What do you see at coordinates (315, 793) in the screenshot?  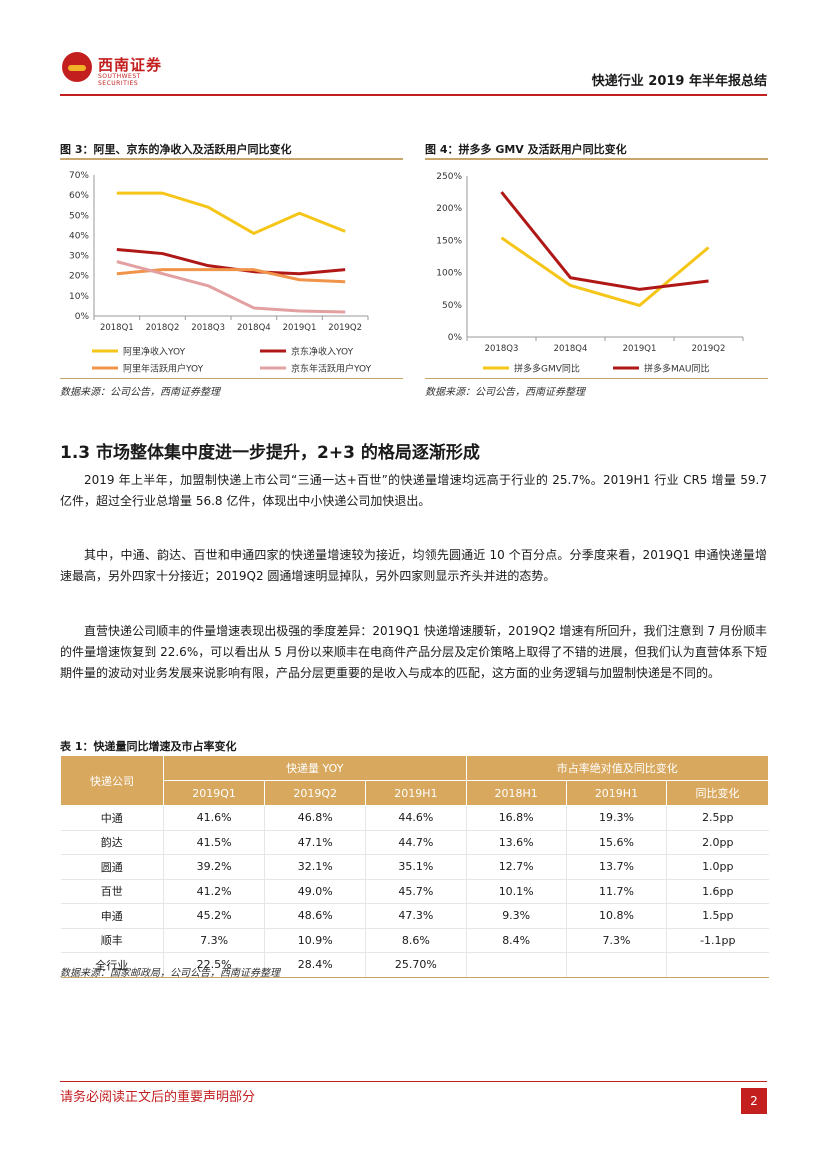 I see `table-subheader: 2019Q2` at bounding box center [315, 793].